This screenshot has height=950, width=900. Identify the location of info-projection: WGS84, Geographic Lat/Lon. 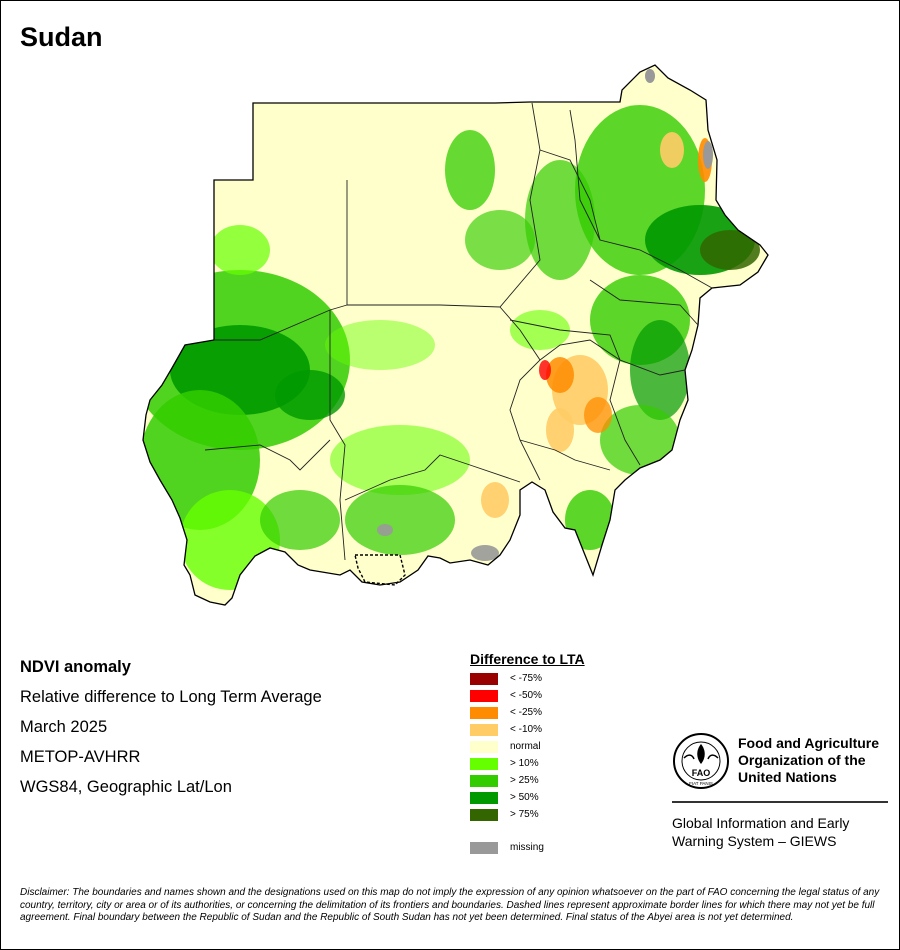
(126, 787).